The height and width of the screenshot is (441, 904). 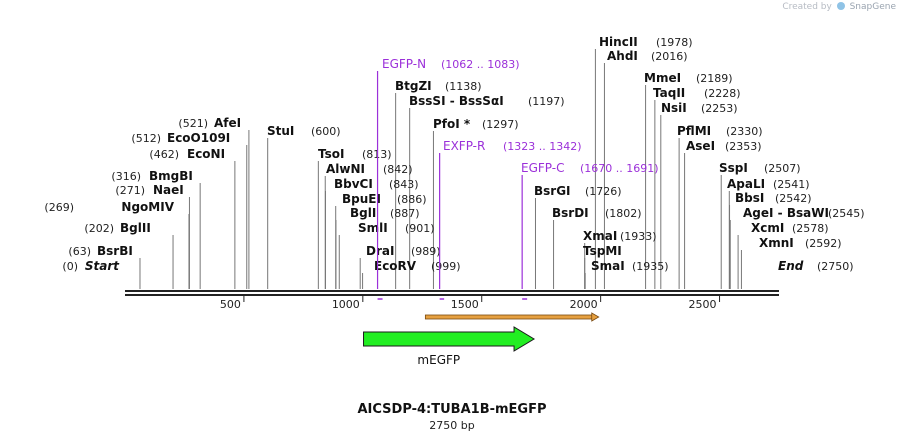 I want to click on ruler-label-2000: 2000, so click(x=584, y=304).